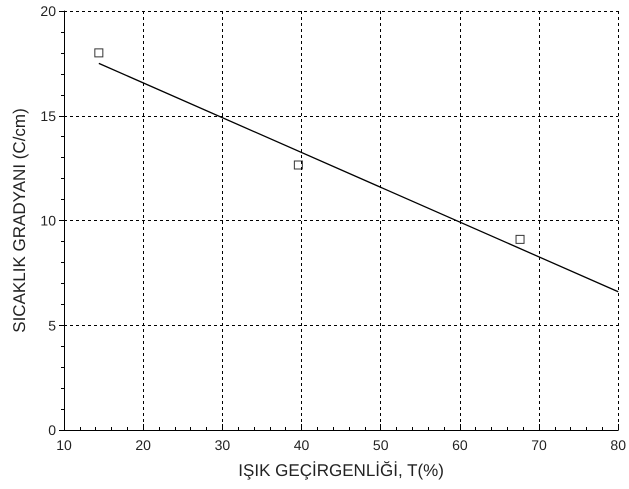 The height and width of the screenshot is (489, 629). I want to click on y-tick-label: 5, so click(52, 325).